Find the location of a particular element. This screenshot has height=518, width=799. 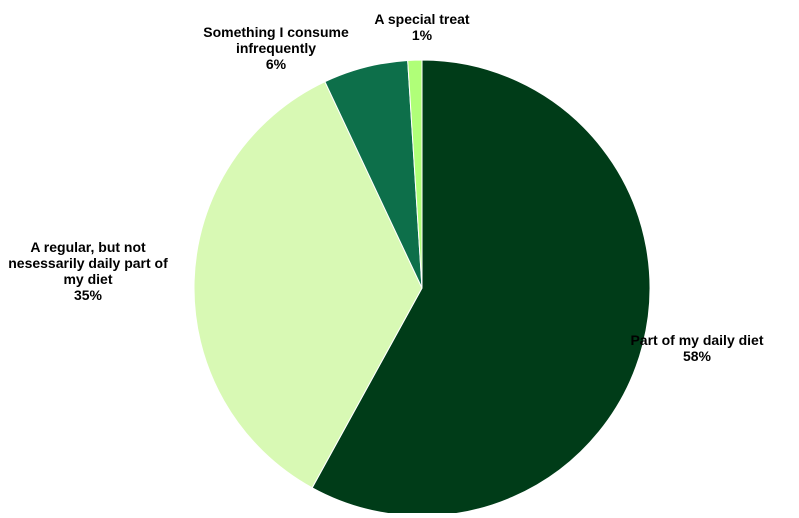

pie-slice-2-label-line-3: my diet is located at coordinates (87, 279).